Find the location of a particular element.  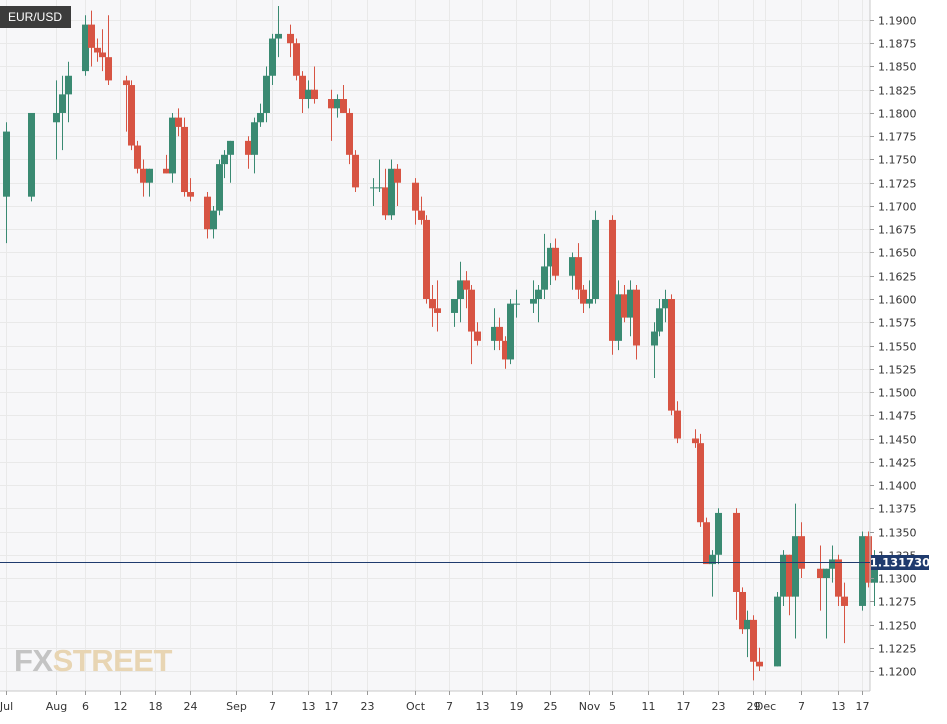

x-tick-label: 12 is located at coordinates (121, 706).